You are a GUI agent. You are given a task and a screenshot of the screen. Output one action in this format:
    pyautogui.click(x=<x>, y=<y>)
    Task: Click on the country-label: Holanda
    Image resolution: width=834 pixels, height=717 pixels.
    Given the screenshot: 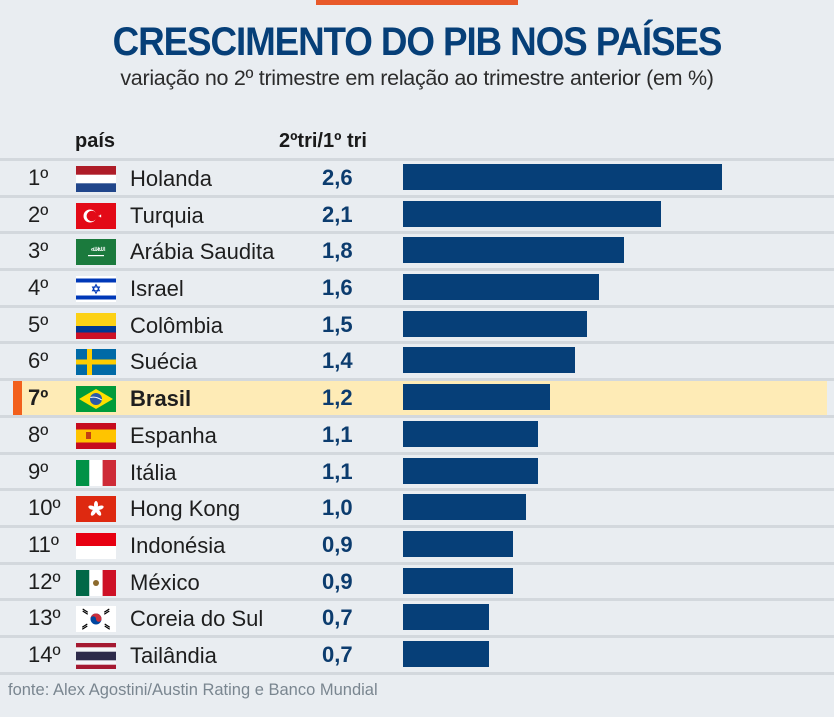 What is the action you would take?
    pyautogui.click(x=171, y=178)
    